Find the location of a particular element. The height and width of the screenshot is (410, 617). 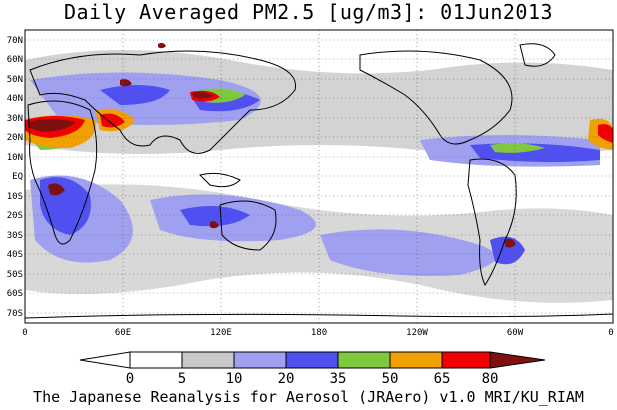

lat-label: 70N is located at coordinates (15, 41).